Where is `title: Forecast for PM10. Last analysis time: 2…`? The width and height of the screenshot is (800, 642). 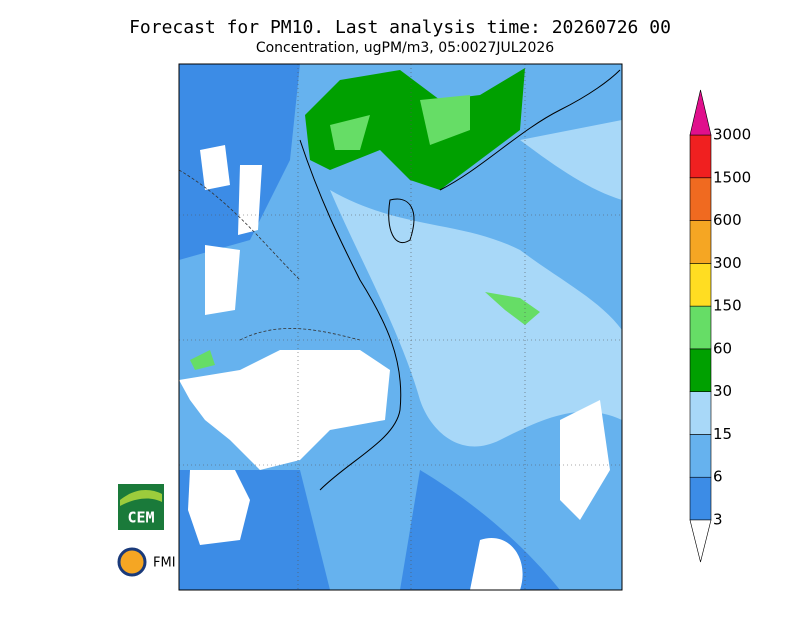
title: Forecast for PM10. Last analysis time: 2… is located at coordinates (400, 27).